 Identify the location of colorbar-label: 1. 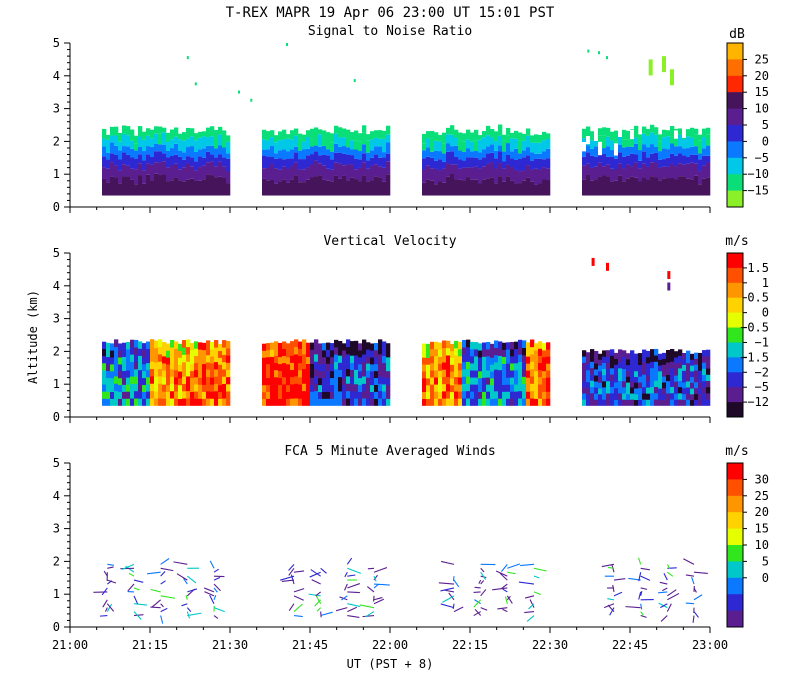
(765, 283).